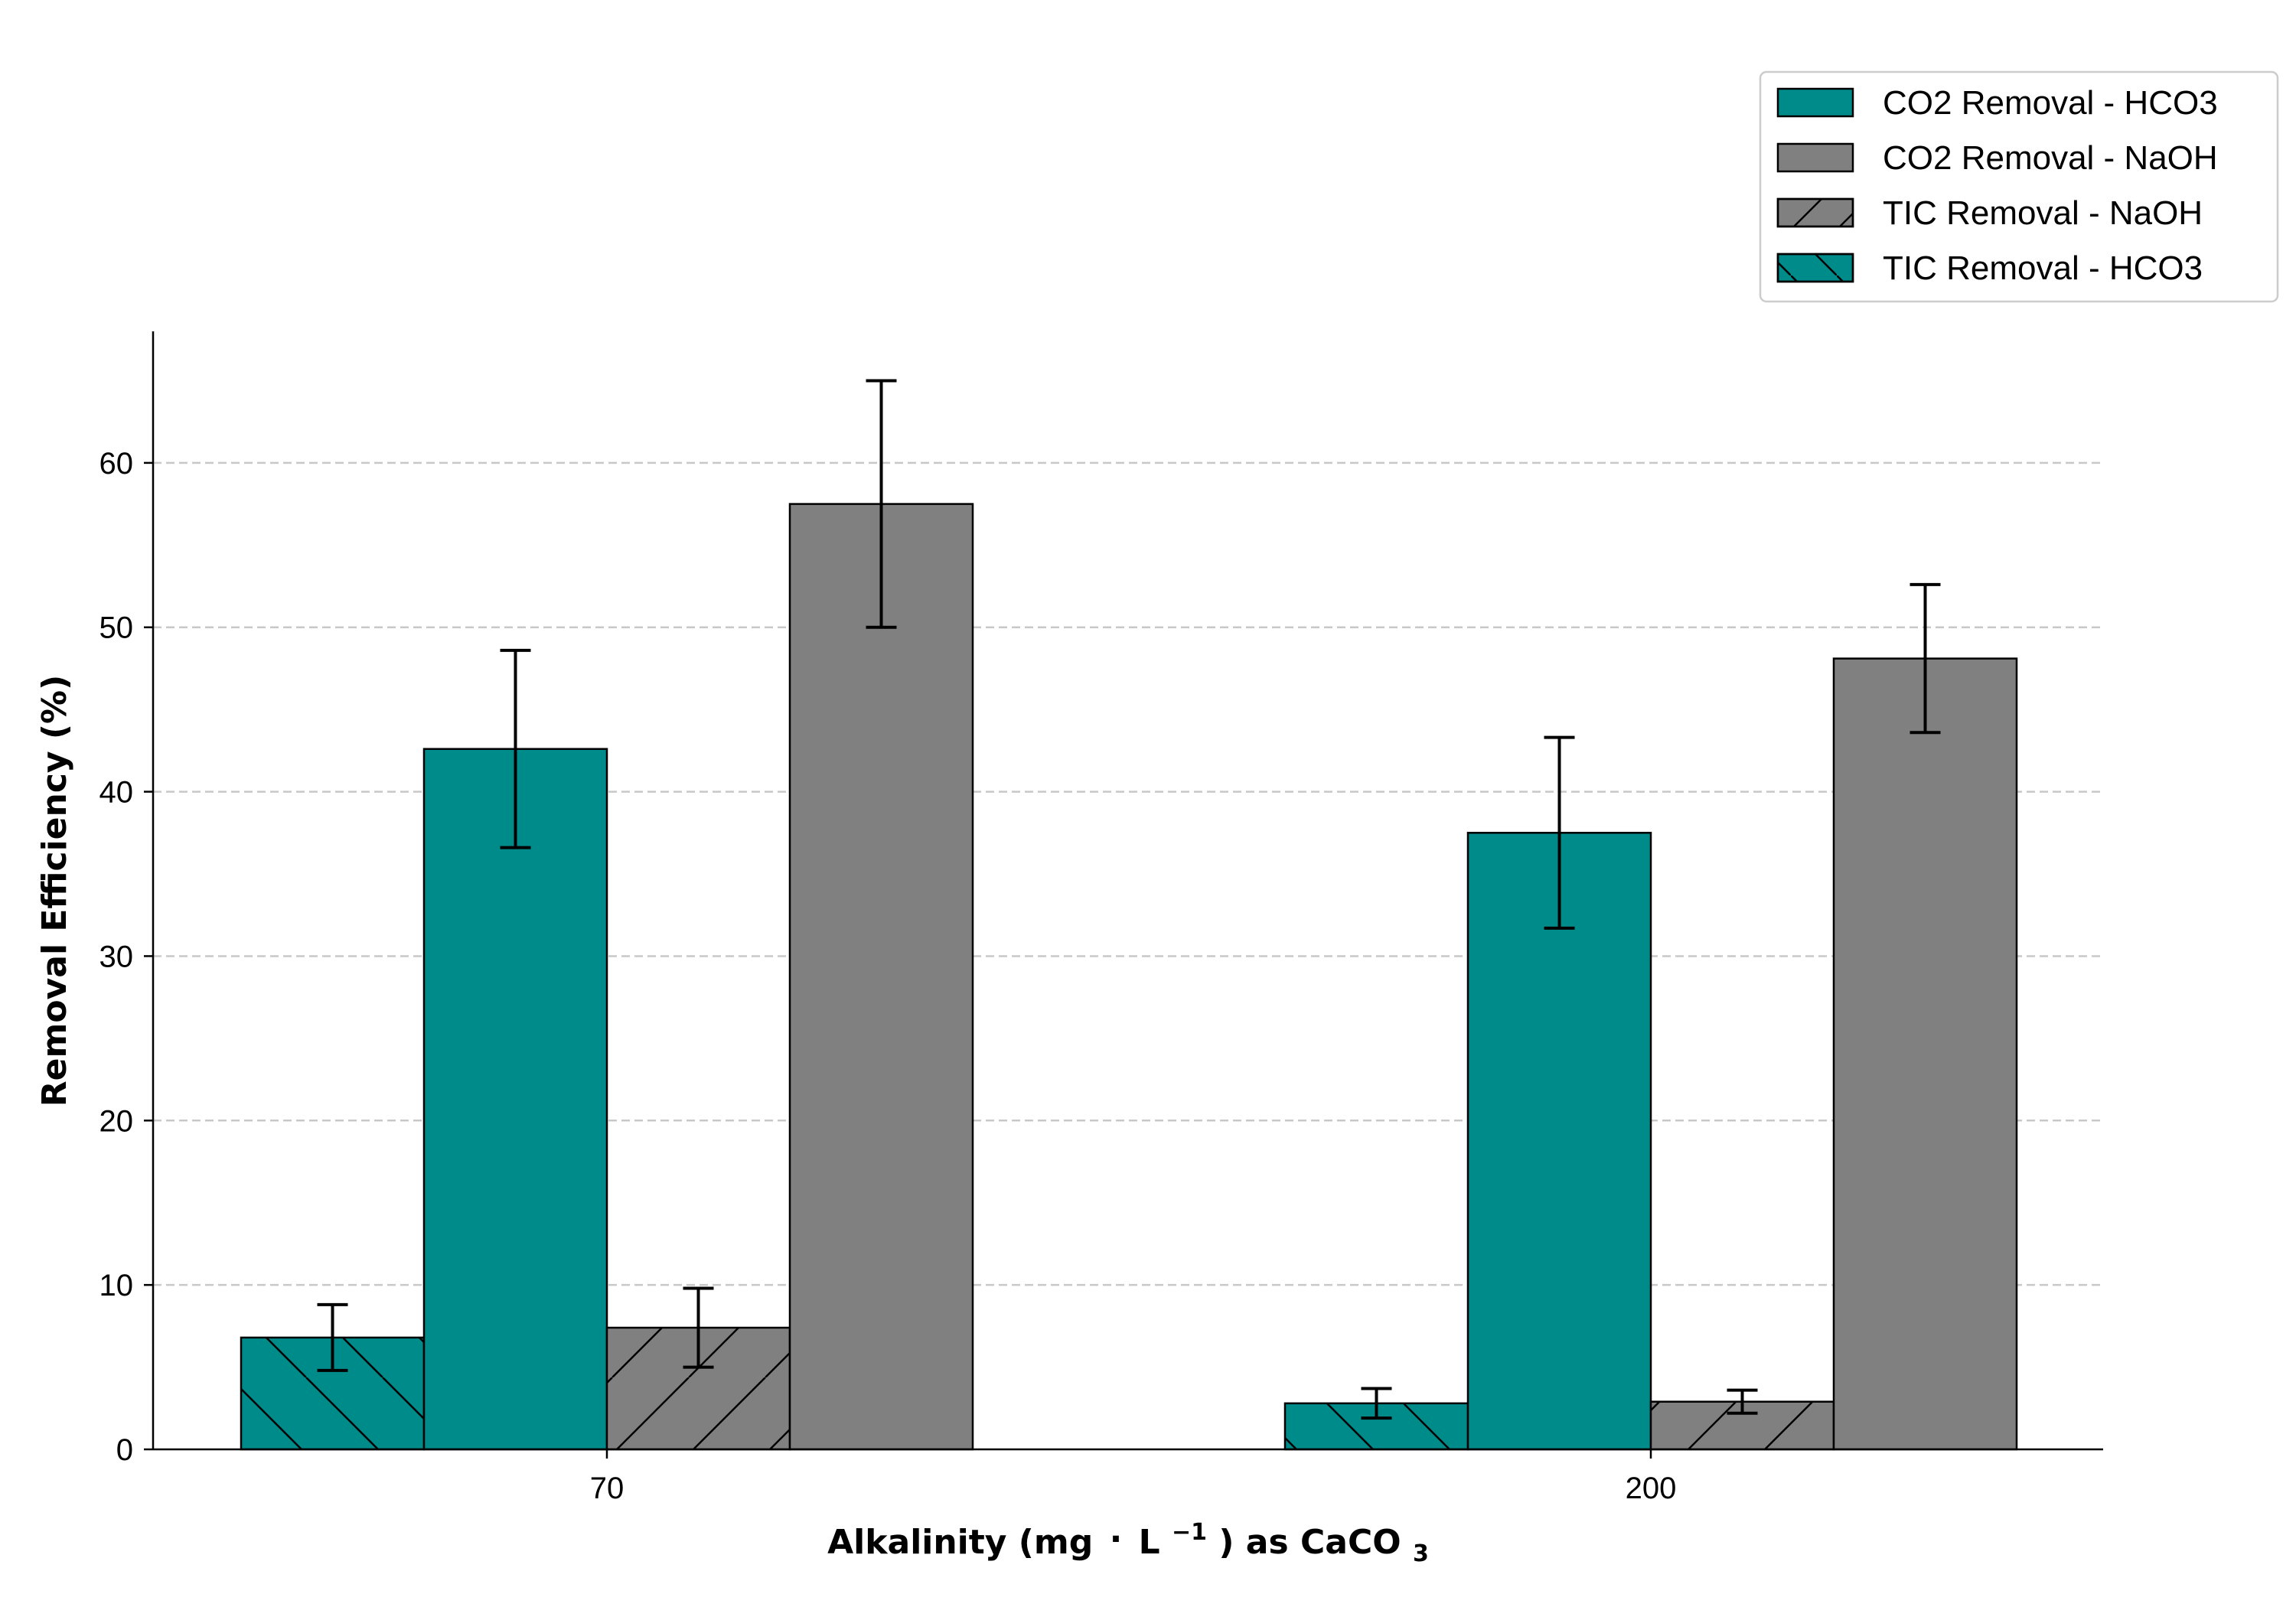  Describe the element at coordinates (1128, 1538) in the screenshot. I see `x-axis-title: Alkalinity (mg · L −1 ) as CaCO 3` at that location.